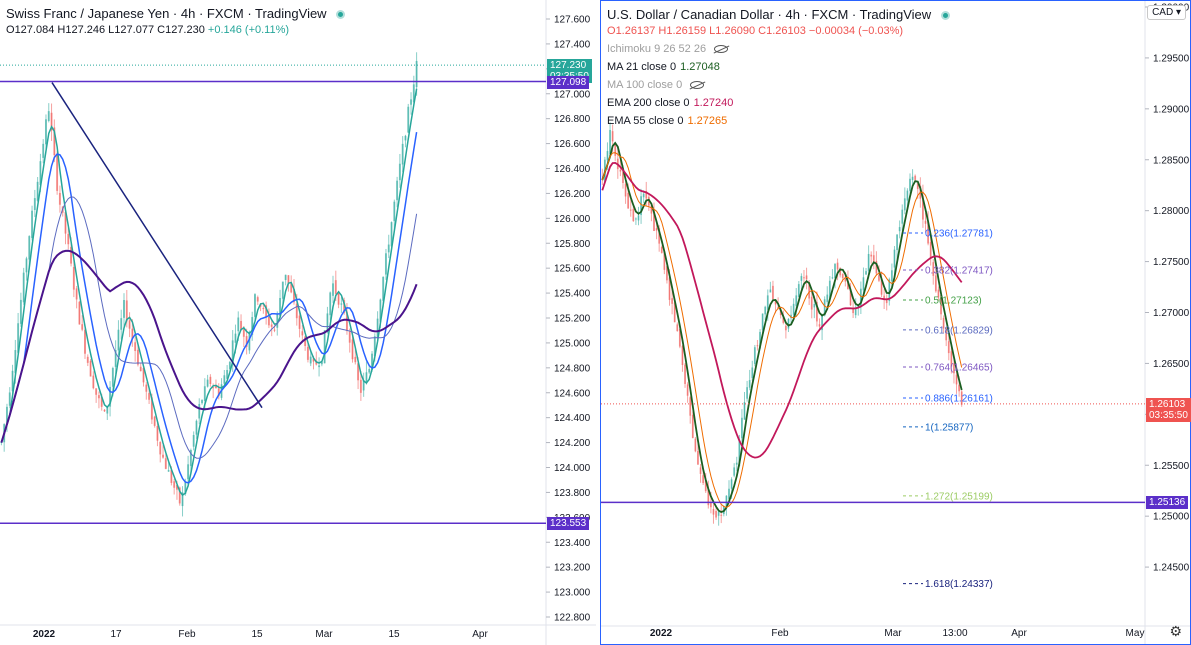  What do you see at coordinates (667, 121) in the screenshot?
I see `indicator-ema55: EMA 55 close 0 1.27265` at bounding box center [667, 121].